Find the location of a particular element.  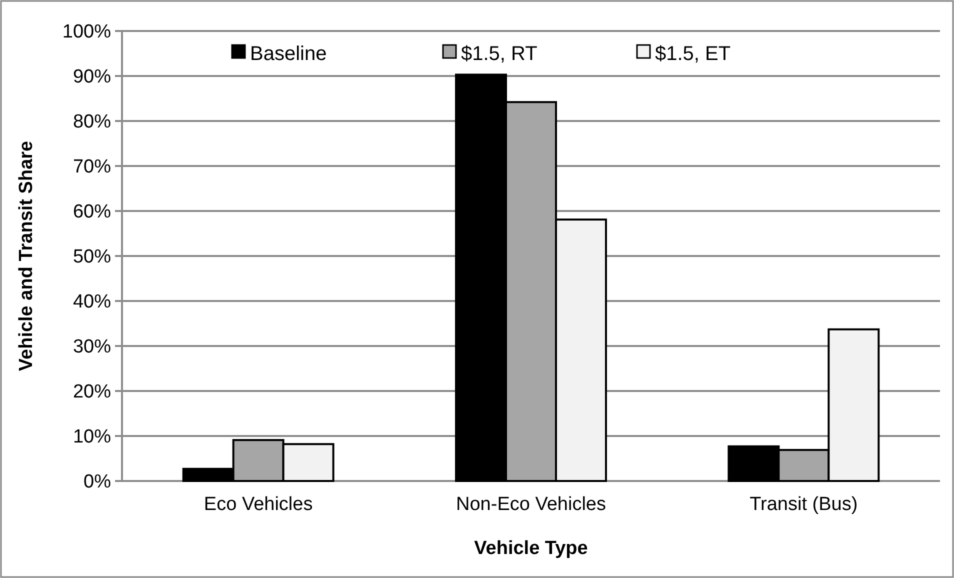

y-tick-label: 20% is located at coordinates (92, 392).